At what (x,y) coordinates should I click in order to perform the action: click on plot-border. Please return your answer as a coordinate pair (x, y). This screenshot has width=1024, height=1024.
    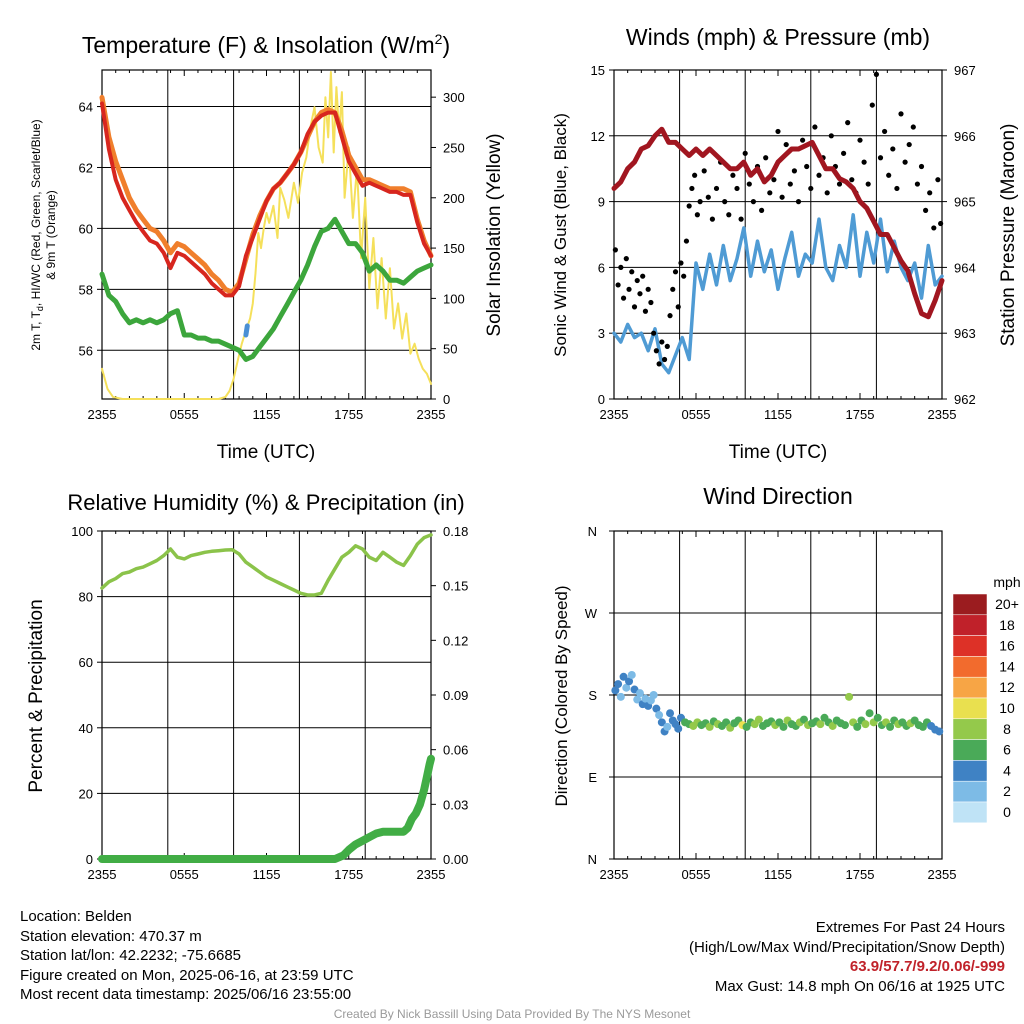
    Looking at the image, I should click on (778, 234).